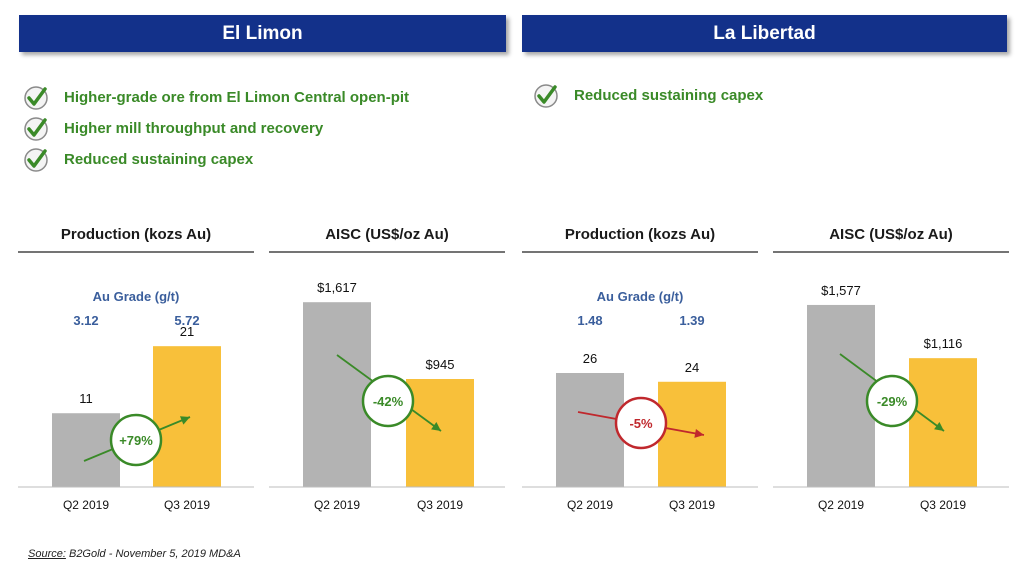 This screenshot has width=1024, height=572. I want to click on bar-value-label-q2: 11, so click(86, 398).